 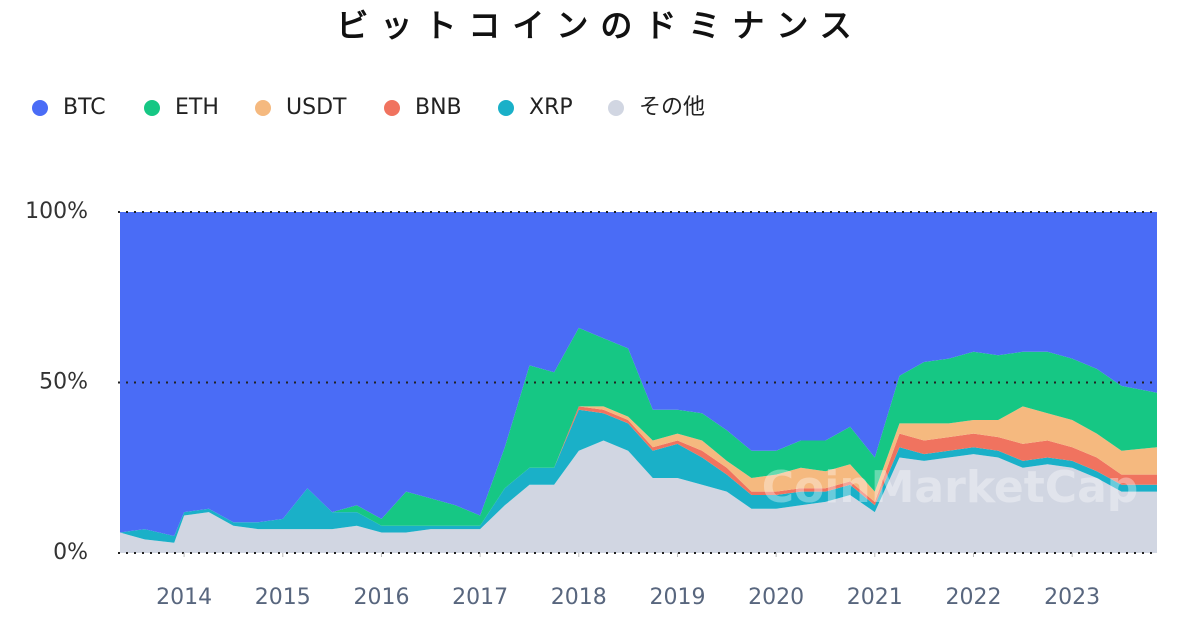 What do you see at coordinates (776, 597) in the screenshot?
I see `x-tick-label: 2020` at bounding box center [776, 597].